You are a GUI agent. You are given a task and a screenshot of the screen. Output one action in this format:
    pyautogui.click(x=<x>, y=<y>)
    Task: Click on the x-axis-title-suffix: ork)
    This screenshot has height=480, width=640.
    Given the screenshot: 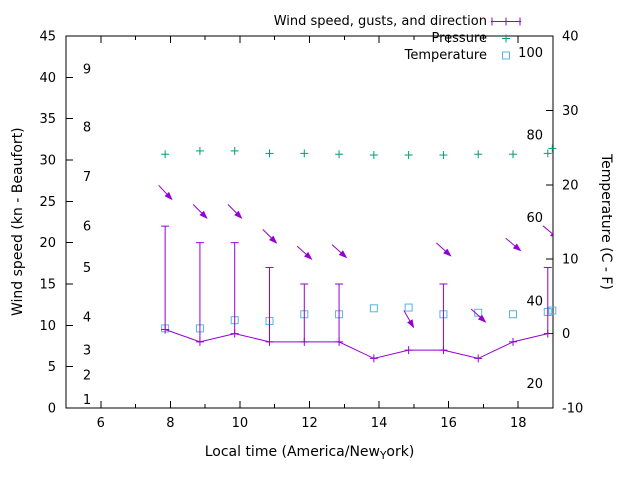 What is the action you would take?
    pyautogui.click(x=400, y=452)
    